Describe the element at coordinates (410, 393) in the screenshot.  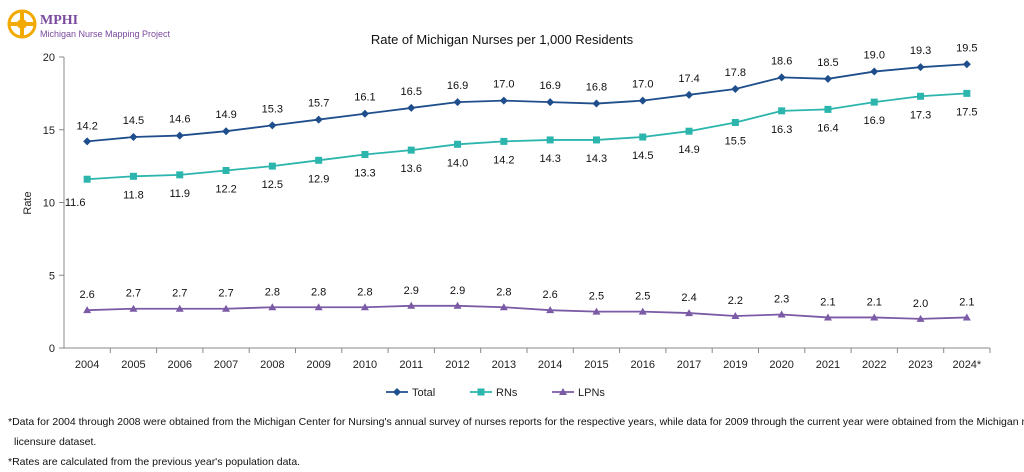
I see `legend-item-total: Total` at that location.